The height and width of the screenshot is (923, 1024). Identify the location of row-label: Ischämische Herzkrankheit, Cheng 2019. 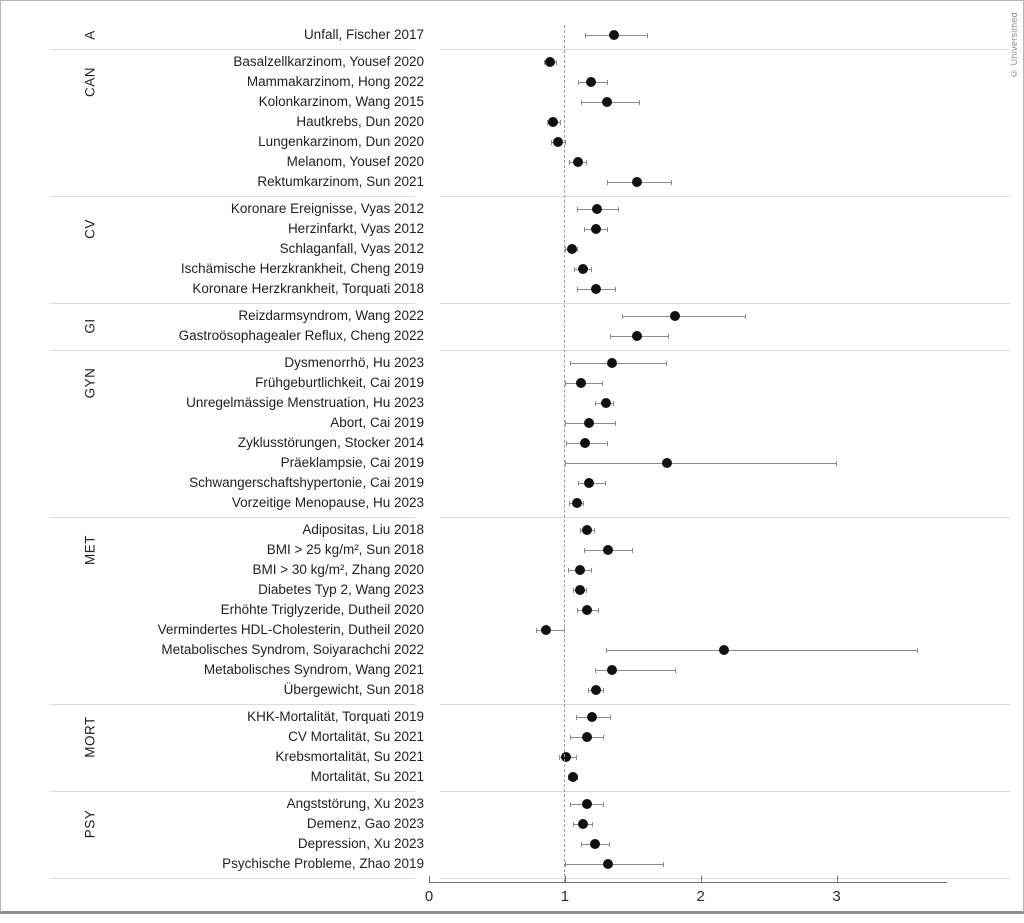
(302, 268).